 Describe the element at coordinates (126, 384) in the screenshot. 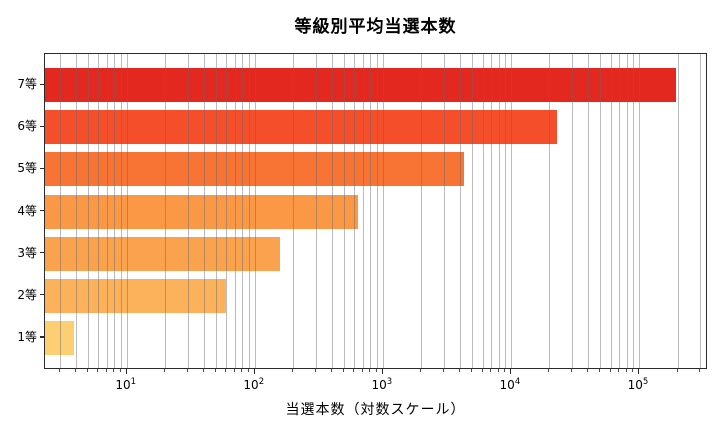

I see `x-tick-label: 101` at that location.